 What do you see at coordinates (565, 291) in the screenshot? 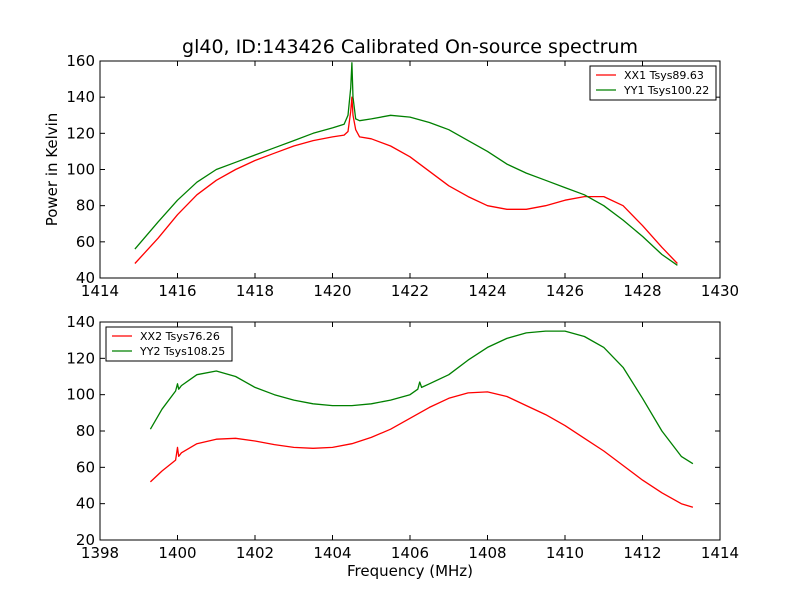
I see `x-tick-label: 1426` at bounding box center [565, 291].